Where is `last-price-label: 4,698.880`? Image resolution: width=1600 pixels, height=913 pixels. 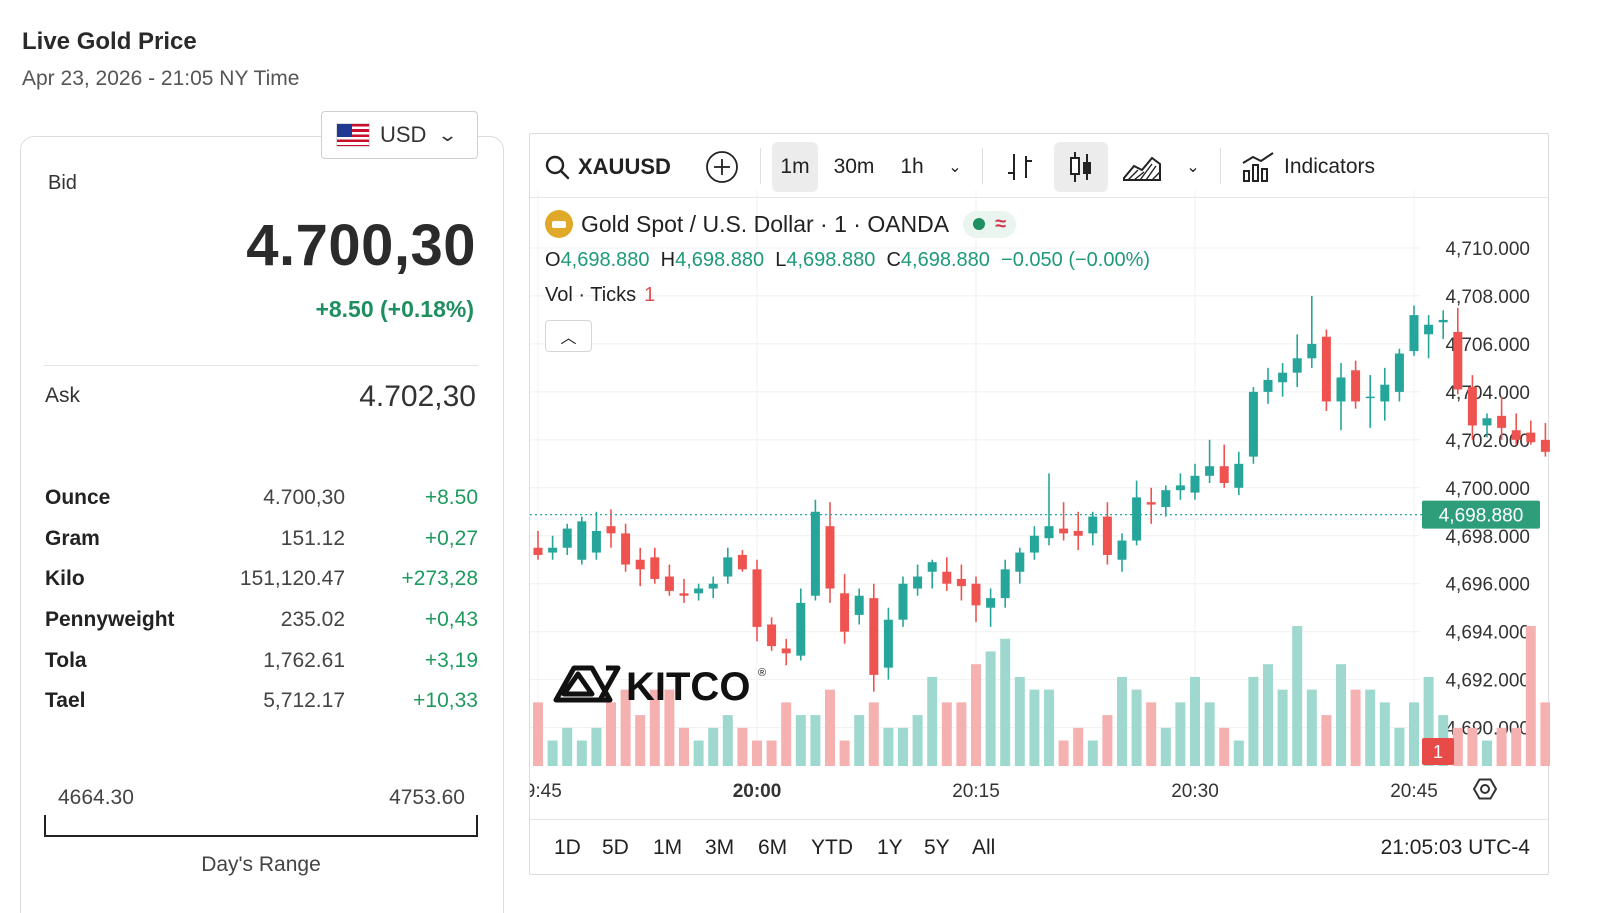
last-price-label: 4,698.880 is located at coordinates (1481, 516).